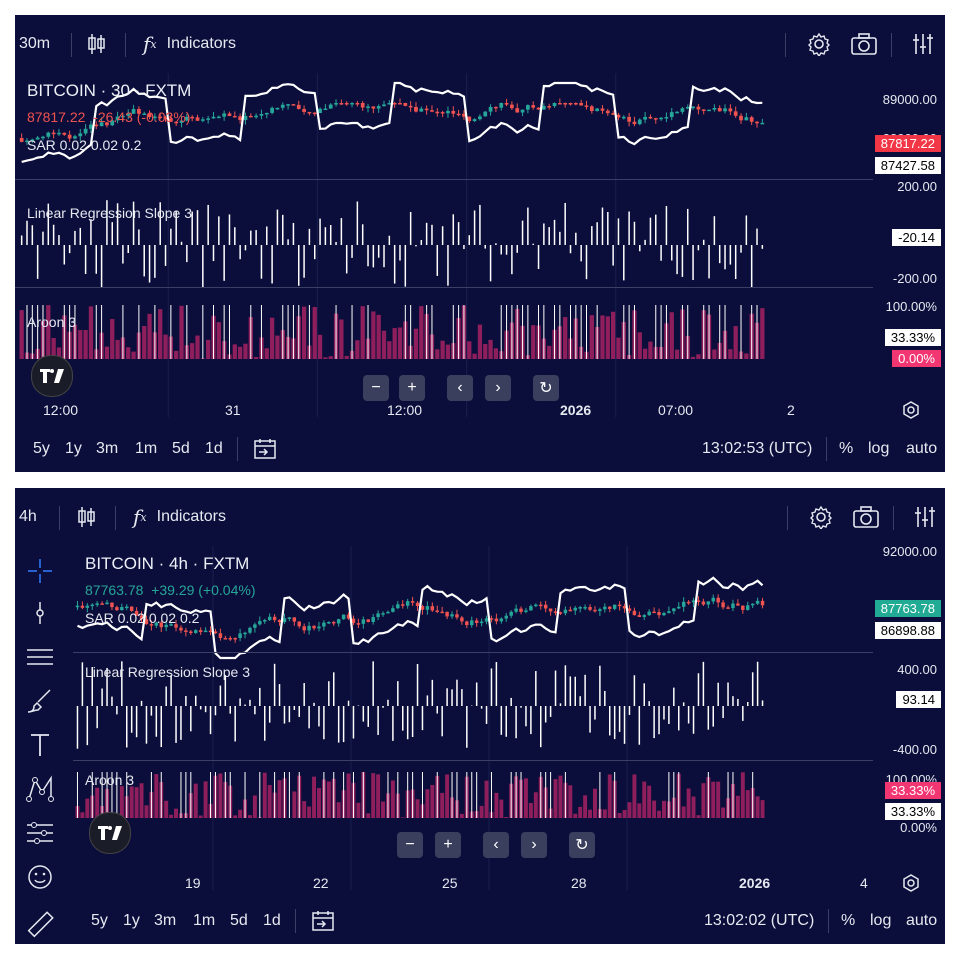 Image resolution: width=960 pixels, height=960 pixels. What do you see at coordinates (916, 358) in the screenshot?
I see `aroon-down-tag: 0.00%` at bounding box center [916, 358].